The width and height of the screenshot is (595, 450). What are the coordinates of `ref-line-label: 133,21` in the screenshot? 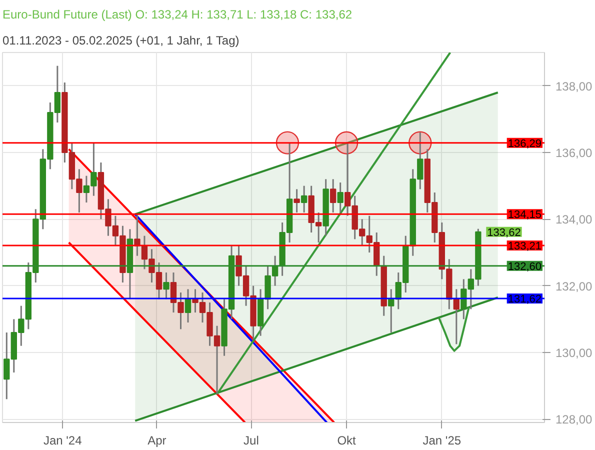 It's located at (525, 246).